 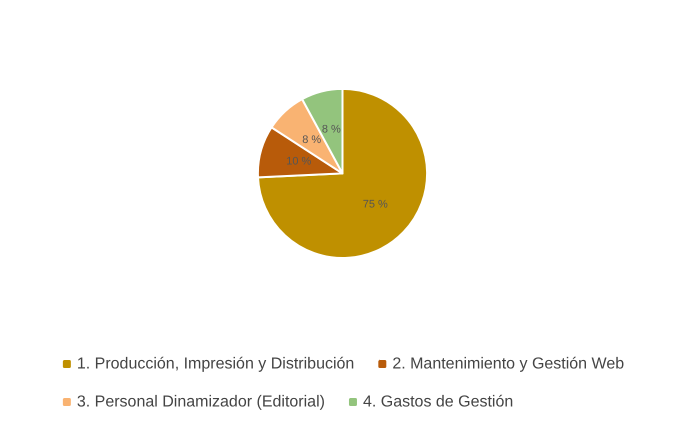 What do you see at coordinates (299, 162) in the screenshot?
I see `data-label: 10 %` at bounding box center [299, 162].